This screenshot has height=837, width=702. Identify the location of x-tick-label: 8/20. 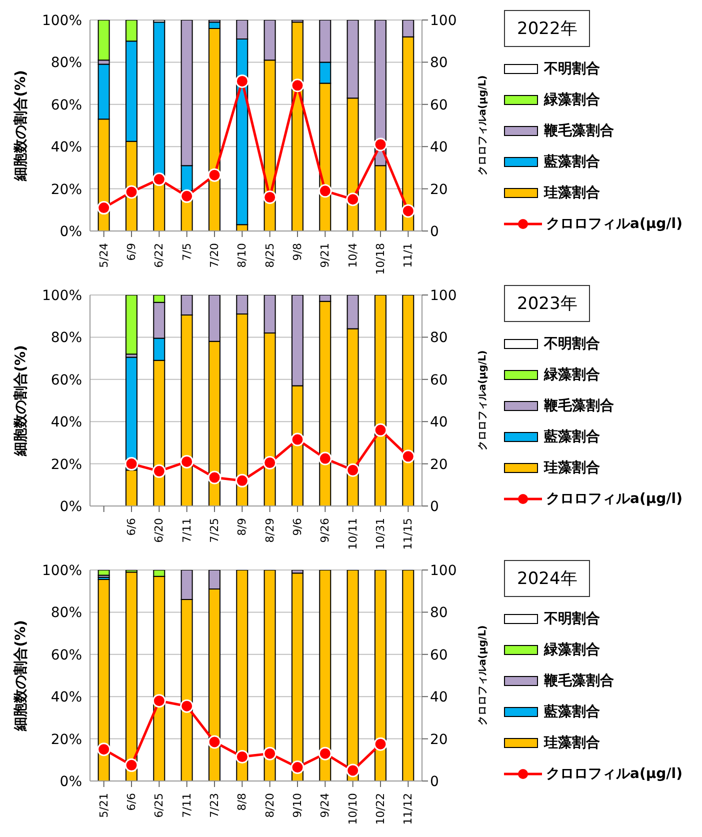
(269, 805).